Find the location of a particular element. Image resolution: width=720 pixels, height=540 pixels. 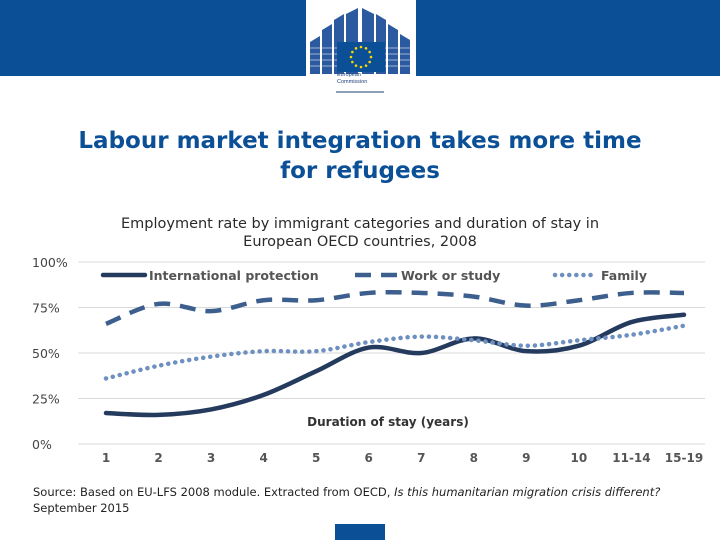

y-tick-label: 100% is located at coordinates (50, 262).